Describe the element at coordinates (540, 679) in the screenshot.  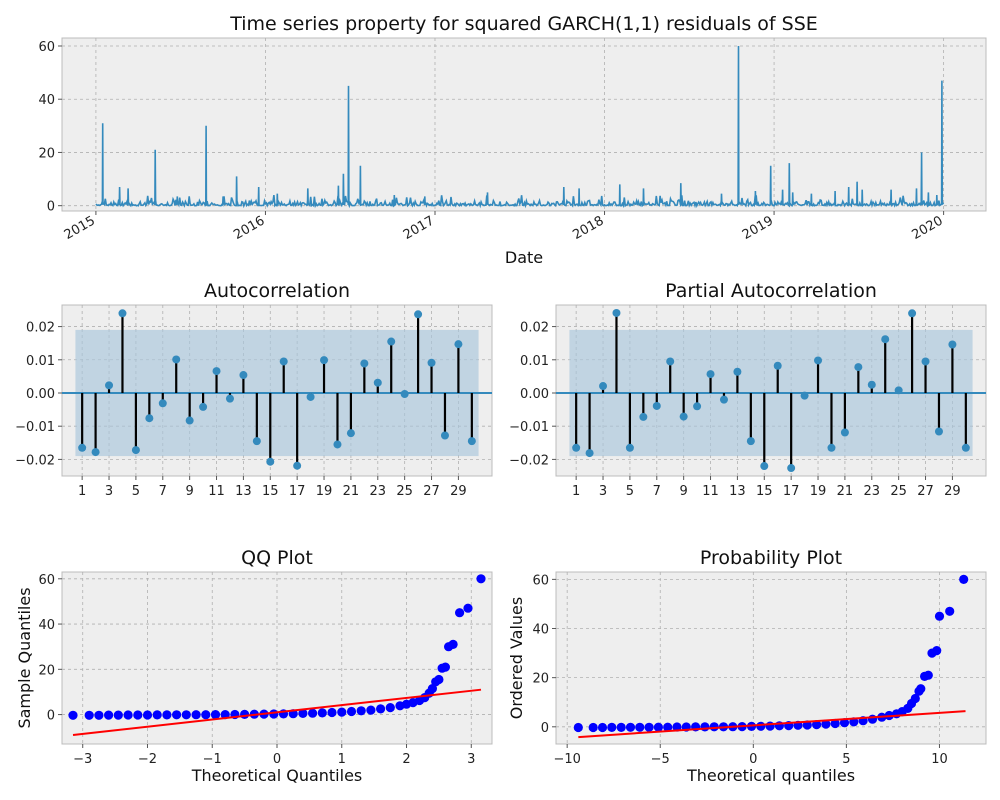
I see `y-tick-label: 20` at that location.